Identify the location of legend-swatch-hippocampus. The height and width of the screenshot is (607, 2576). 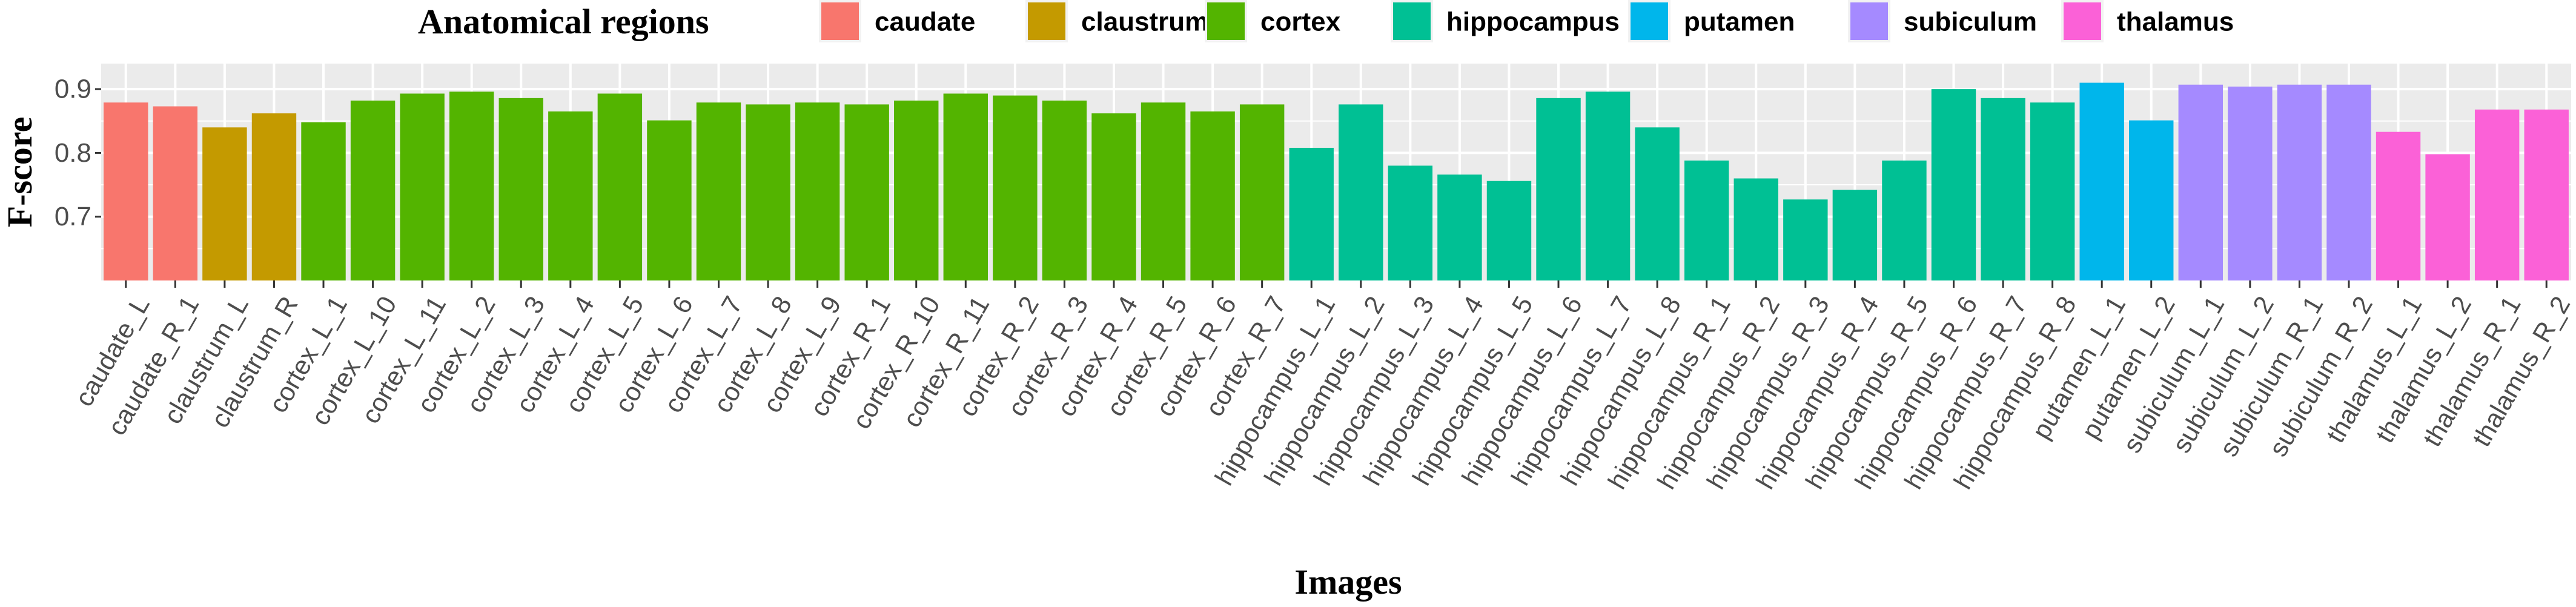
(1412, 21).